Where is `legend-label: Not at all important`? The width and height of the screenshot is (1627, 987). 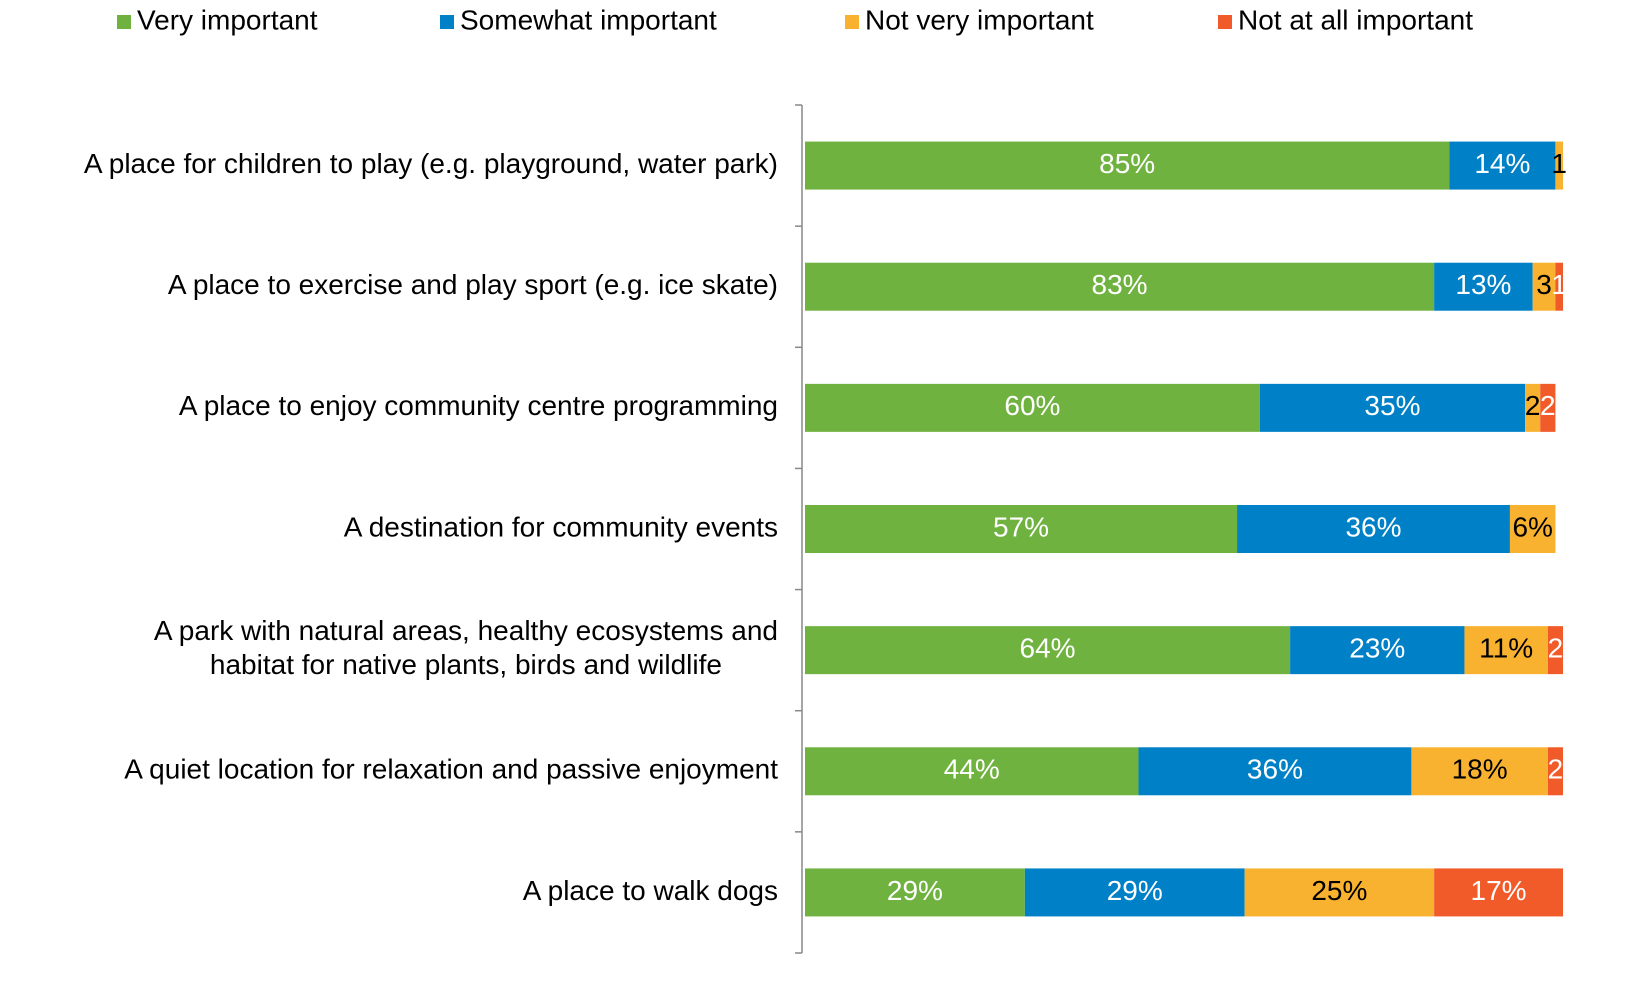 legend-label: Not at all important is located at coordinates (1355, 19).